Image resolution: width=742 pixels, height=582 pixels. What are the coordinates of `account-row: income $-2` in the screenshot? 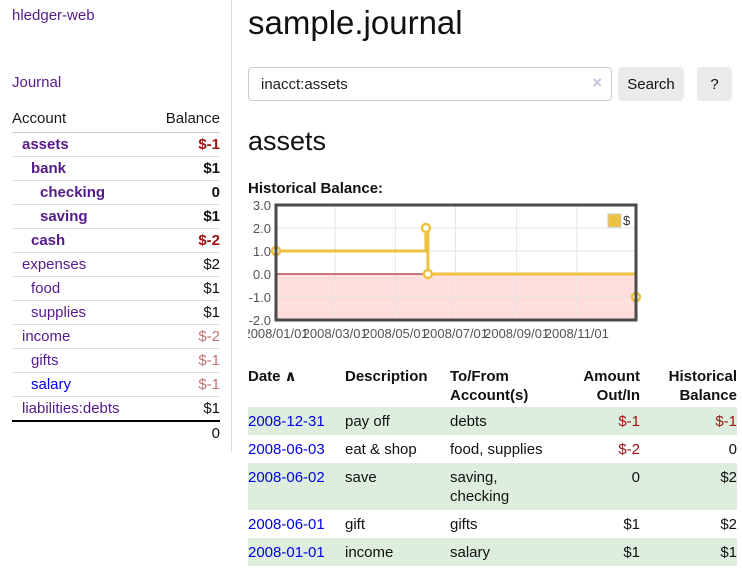 It's located at (116, 336).